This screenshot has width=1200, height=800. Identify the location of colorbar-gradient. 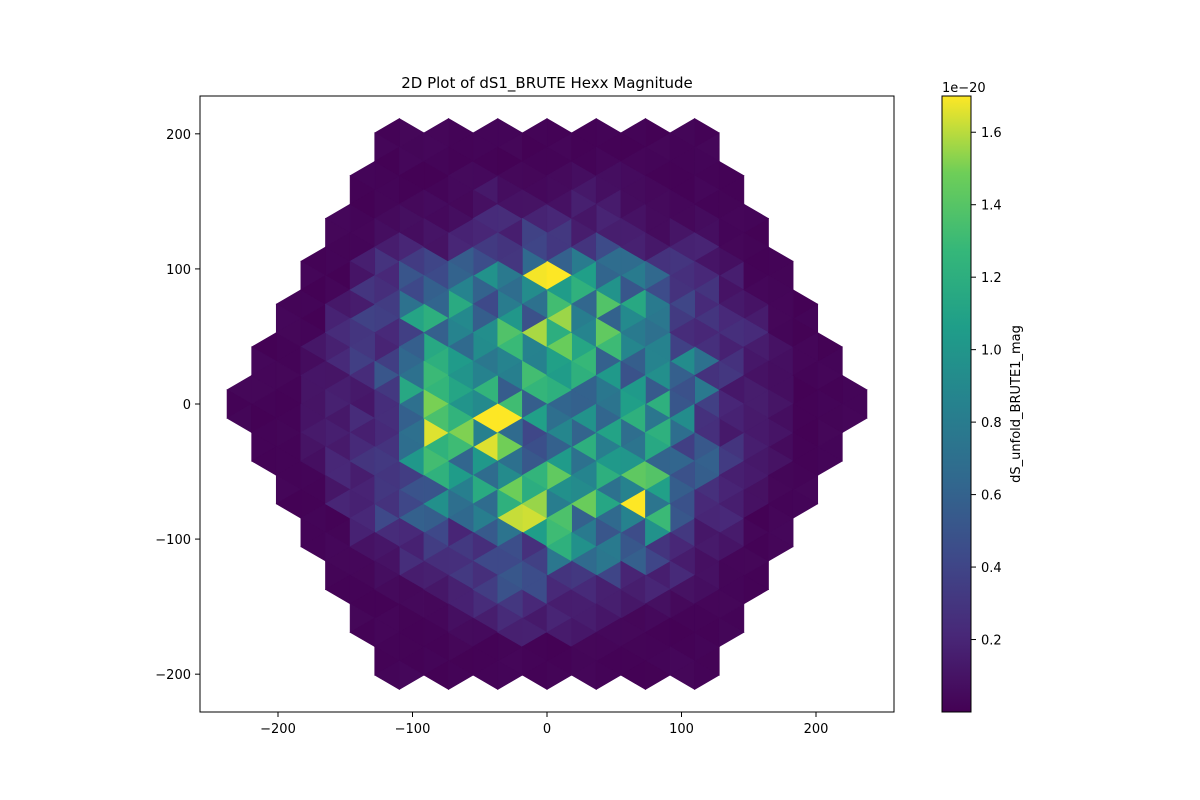
(956, 404).